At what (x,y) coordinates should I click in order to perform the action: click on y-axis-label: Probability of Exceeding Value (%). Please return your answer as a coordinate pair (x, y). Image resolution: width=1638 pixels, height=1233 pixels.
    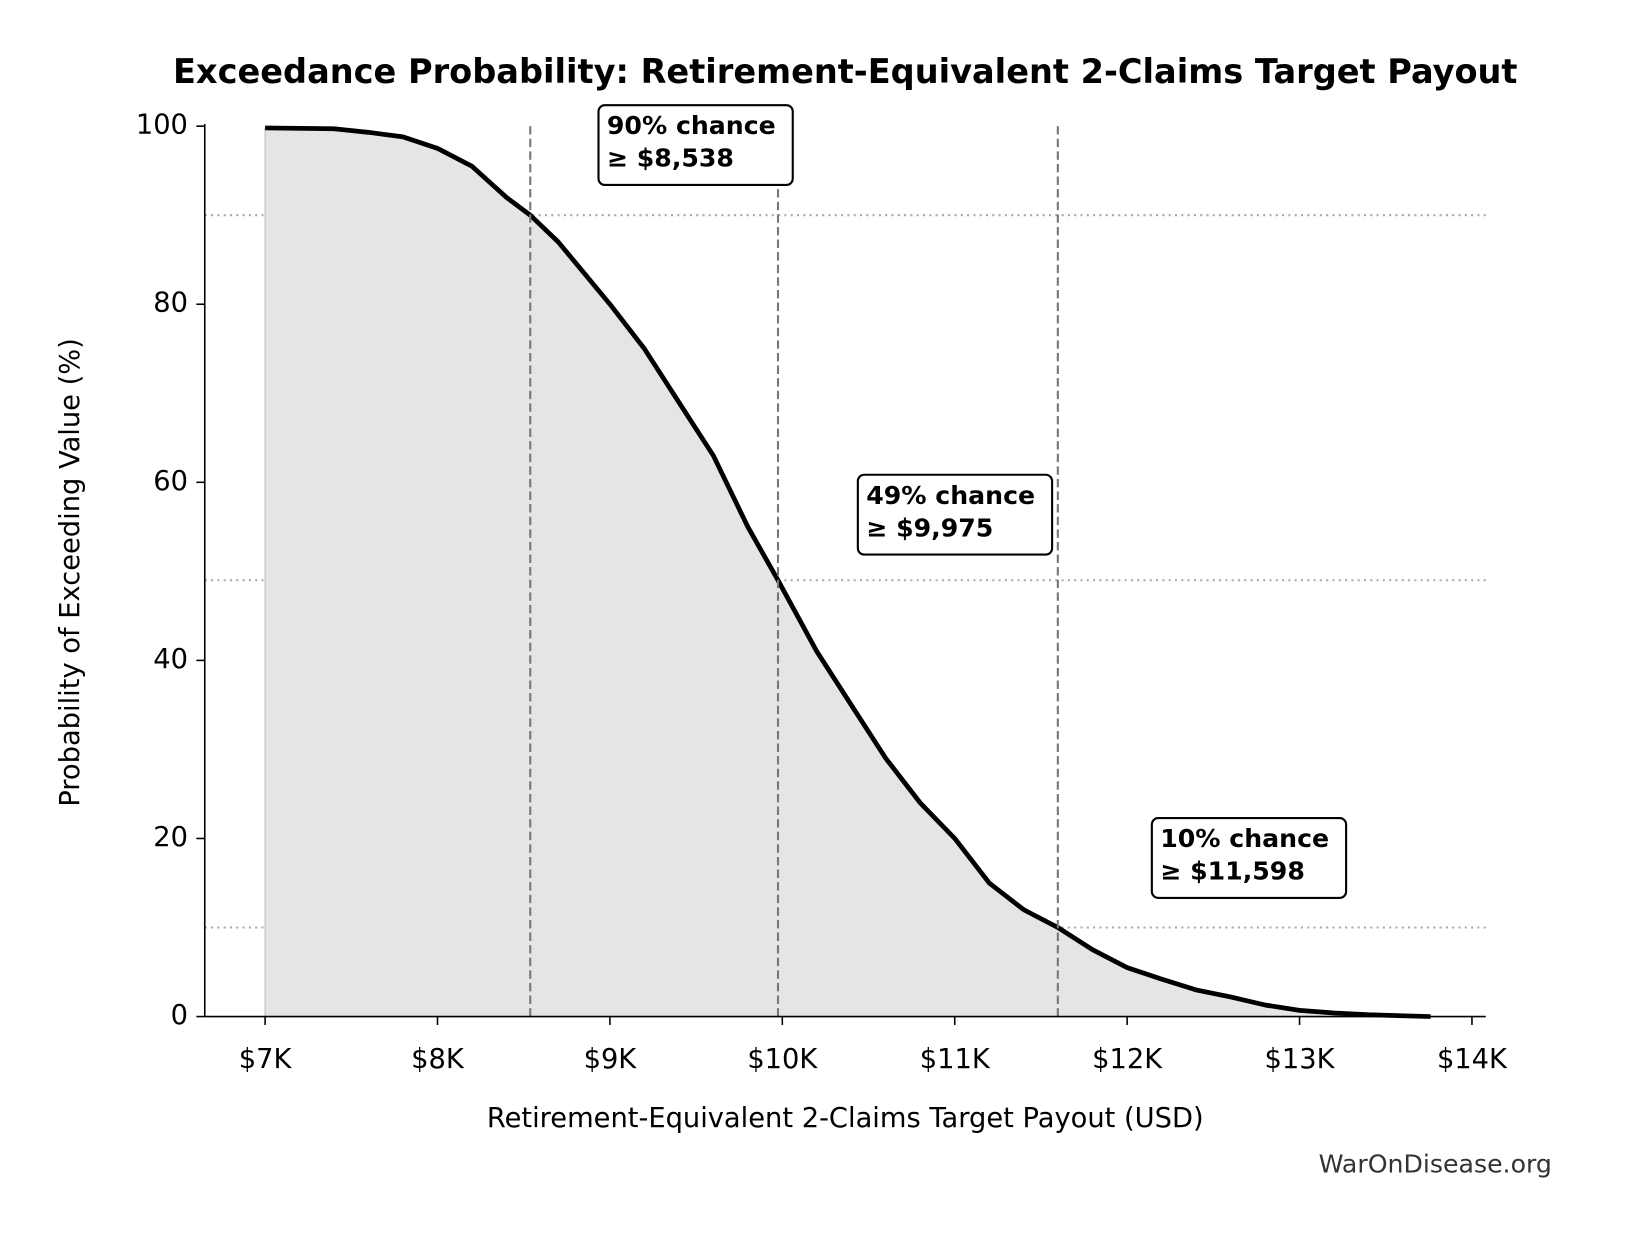
    Looking at the image, I should click on (70, 572).